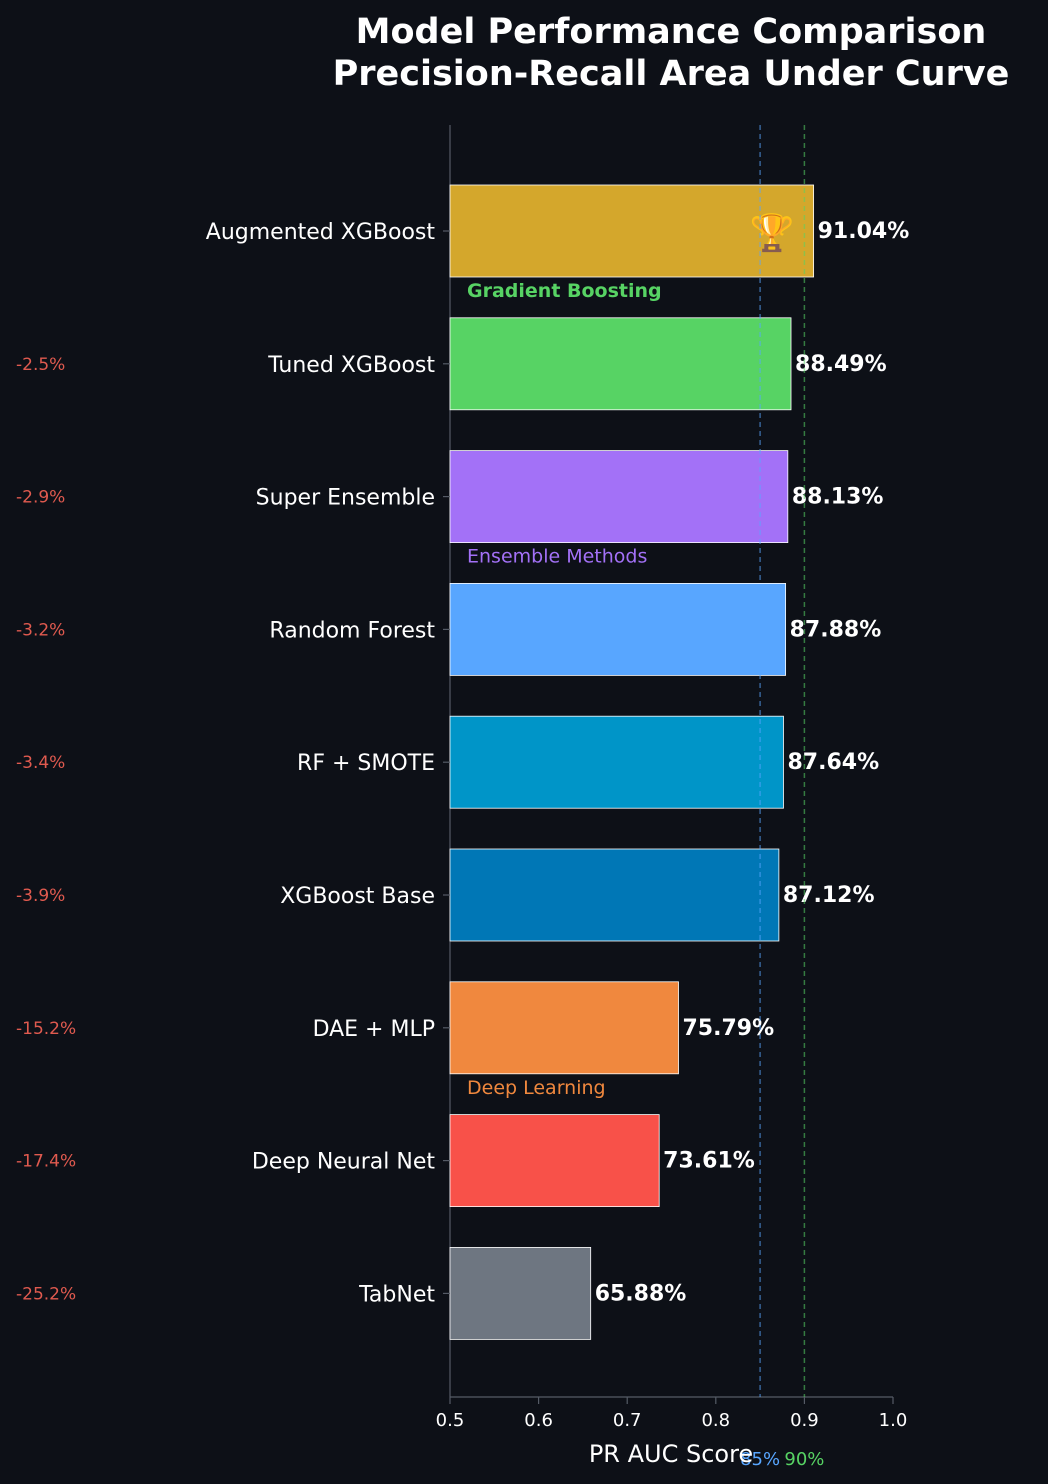 The width and height of the screenshot is (1048, 1484). Describe the element at coordinates (40, 498) in the screenshot. I see `diff-label: -2.9%` at that location.